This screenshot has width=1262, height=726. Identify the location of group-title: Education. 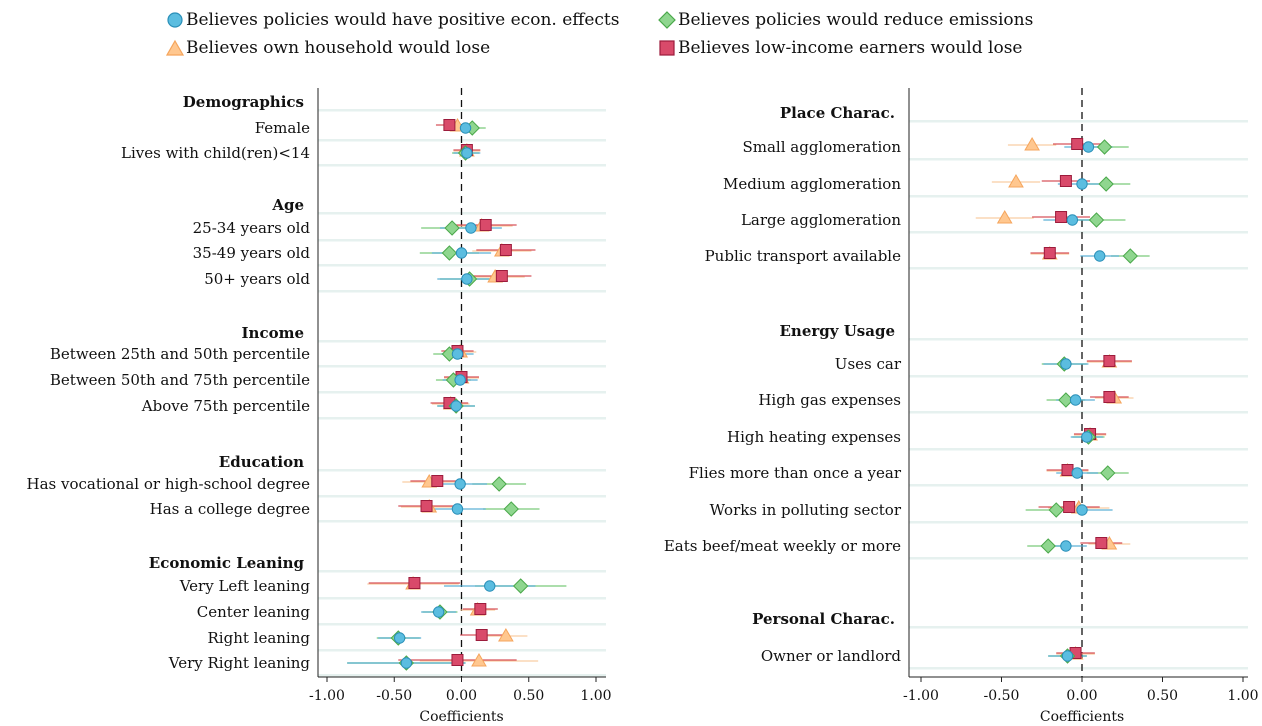
(261, 462).